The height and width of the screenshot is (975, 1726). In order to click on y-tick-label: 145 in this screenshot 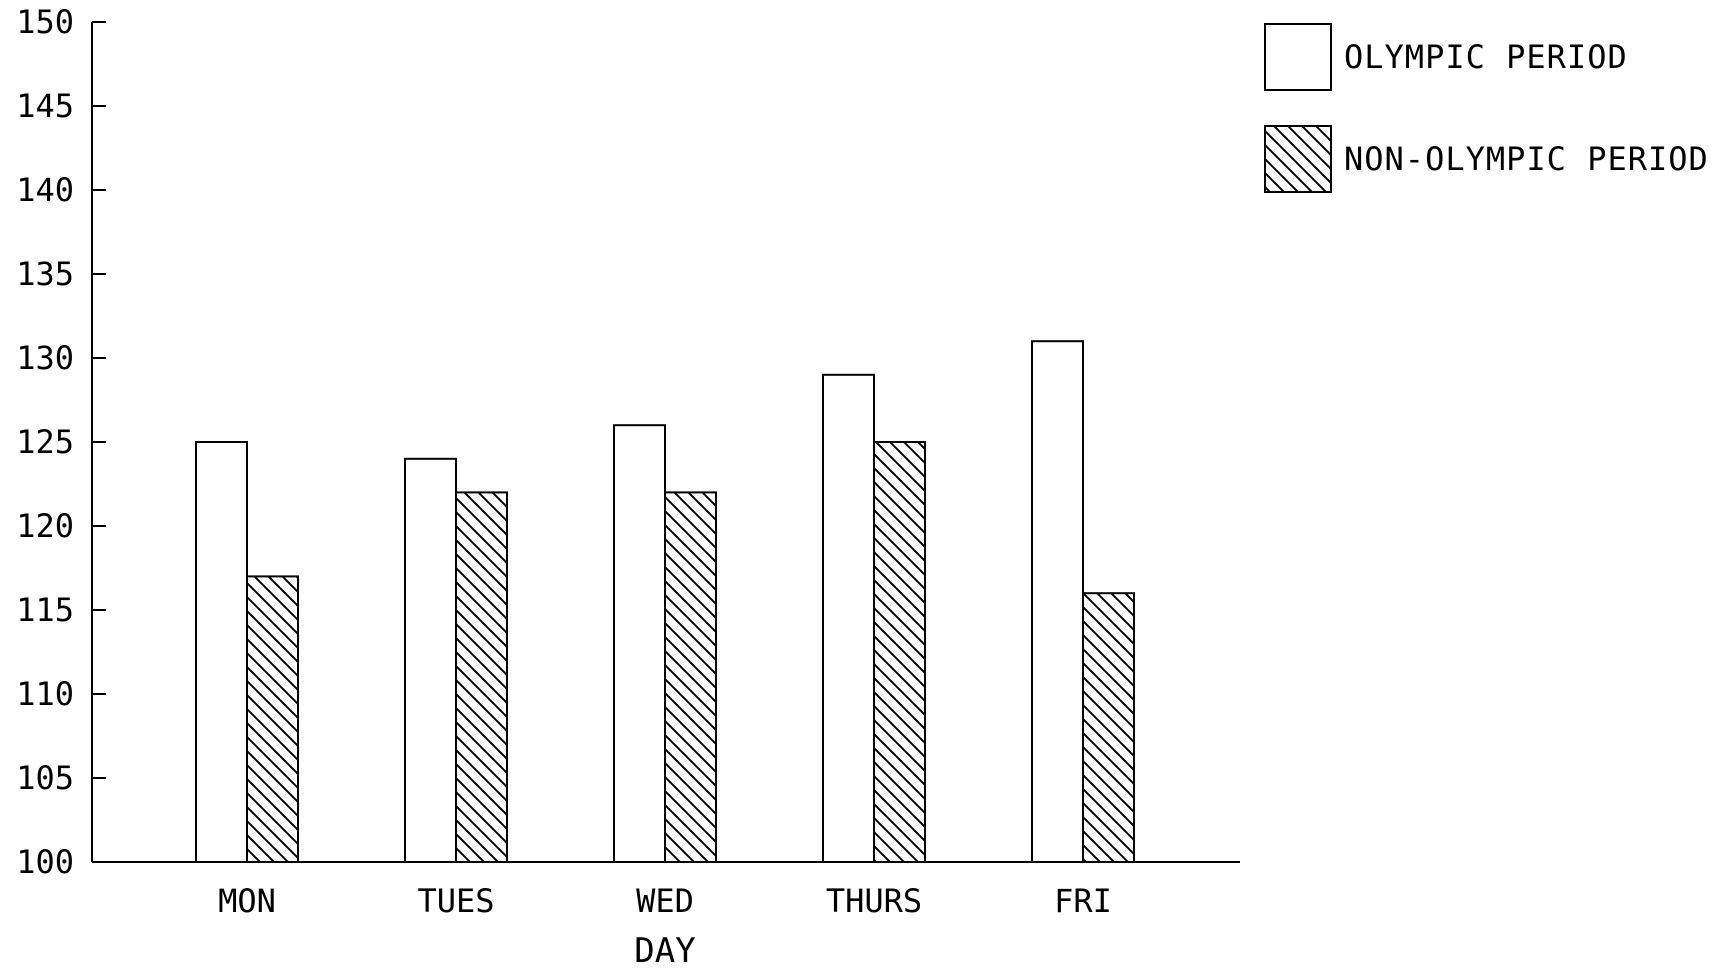, I will do `click(45, 106)`.